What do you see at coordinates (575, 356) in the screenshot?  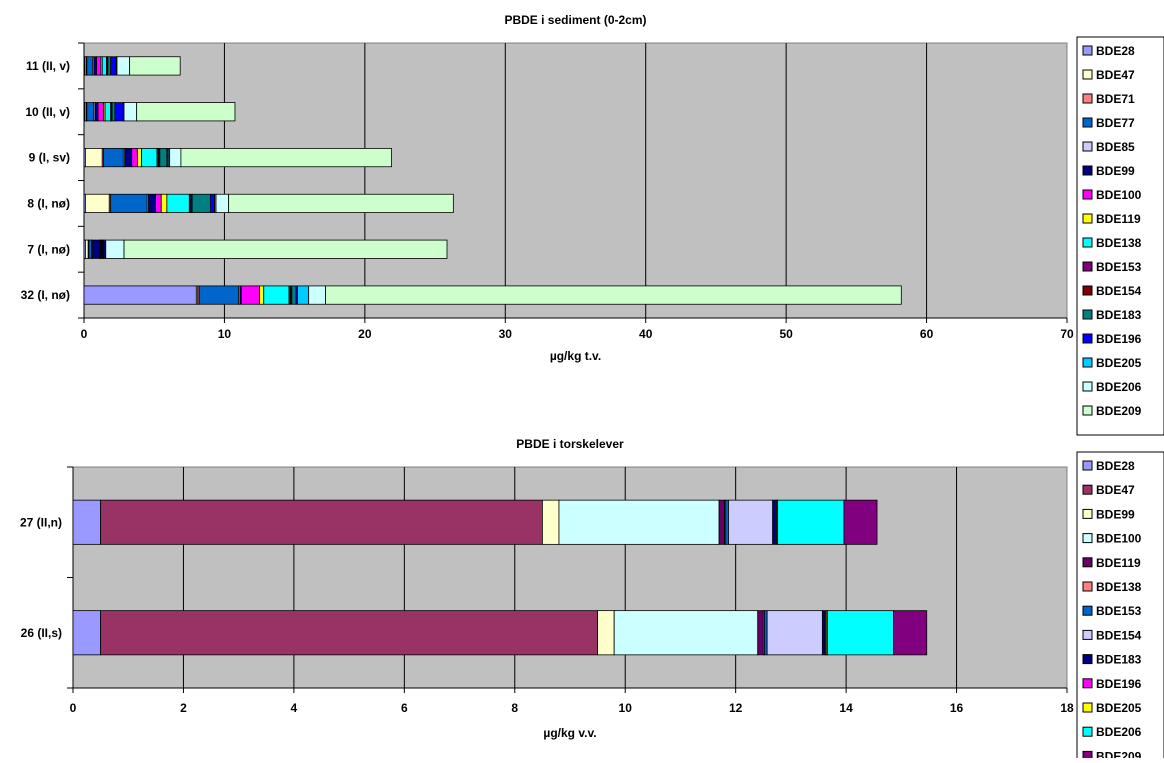 I see `chart1-x-axis-label: µg/kg t.v.` at bounding box center [575, 356].